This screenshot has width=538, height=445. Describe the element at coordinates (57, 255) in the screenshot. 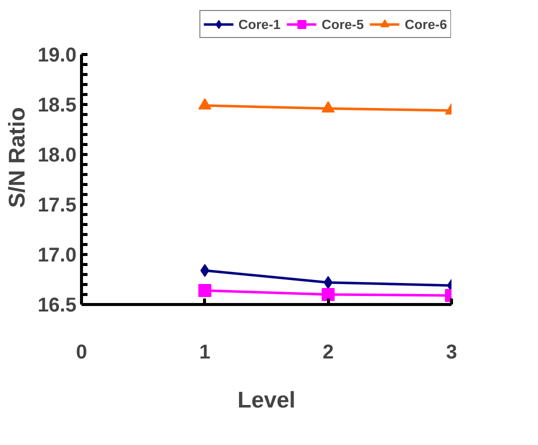

I see `y-tick-label: 17.0` at that location.